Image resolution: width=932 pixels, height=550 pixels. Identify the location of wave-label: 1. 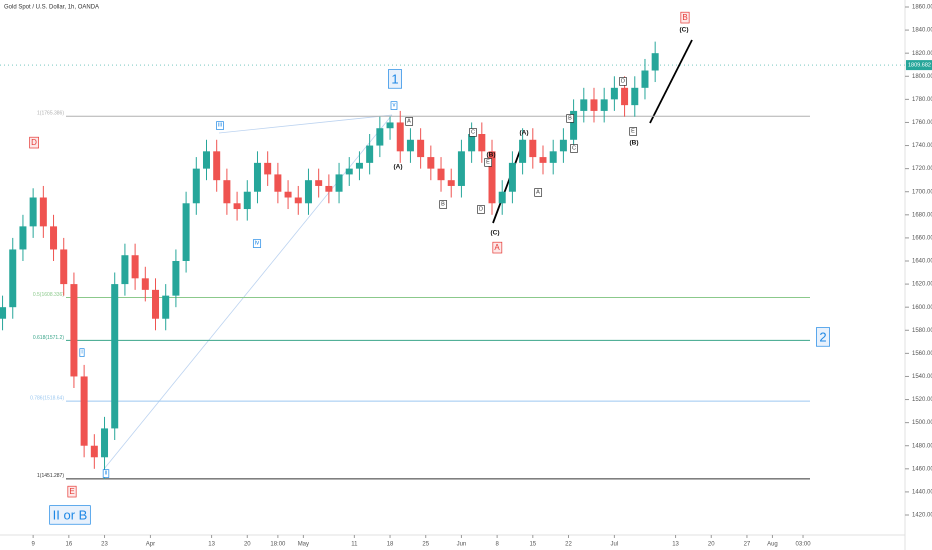
(394, 78).